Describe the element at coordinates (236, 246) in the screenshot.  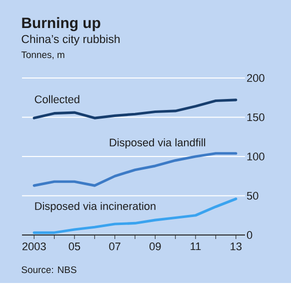
I see `x-tick-label: 13` at that location.